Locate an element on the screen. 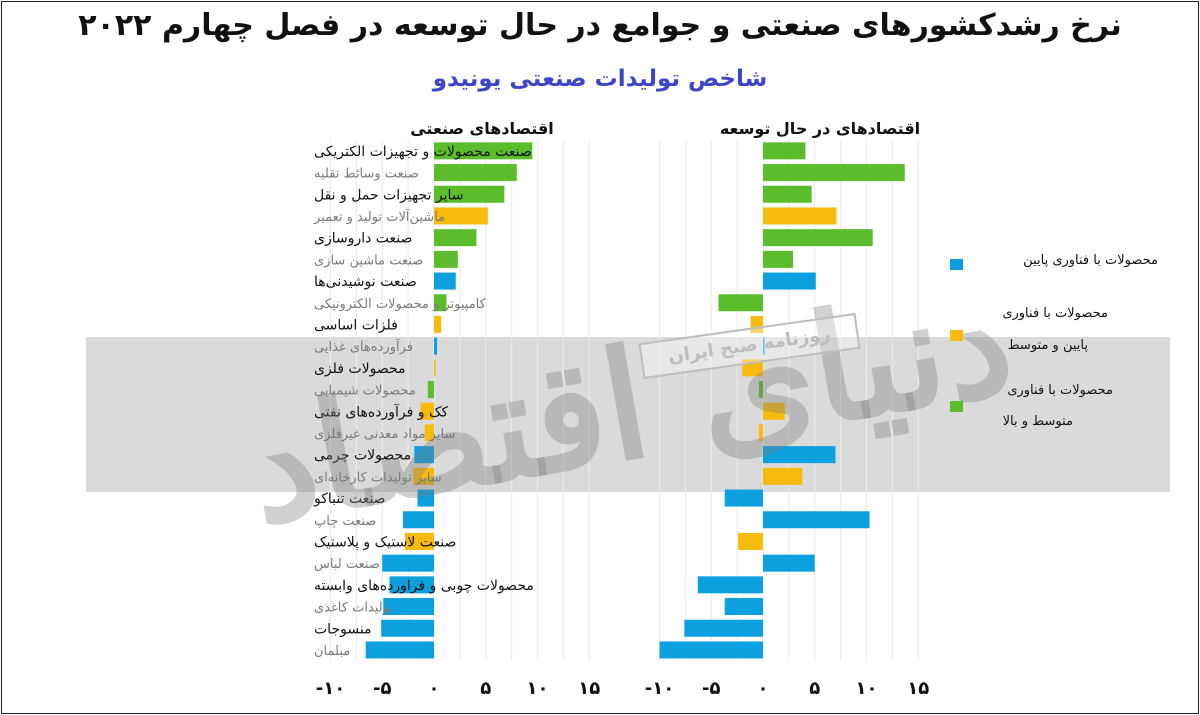 Image resolution: width=1200 pixels, height=715 pixels. category-label: سایر تولیدات کارخانه‌ای is located at coordinates (378, 477).